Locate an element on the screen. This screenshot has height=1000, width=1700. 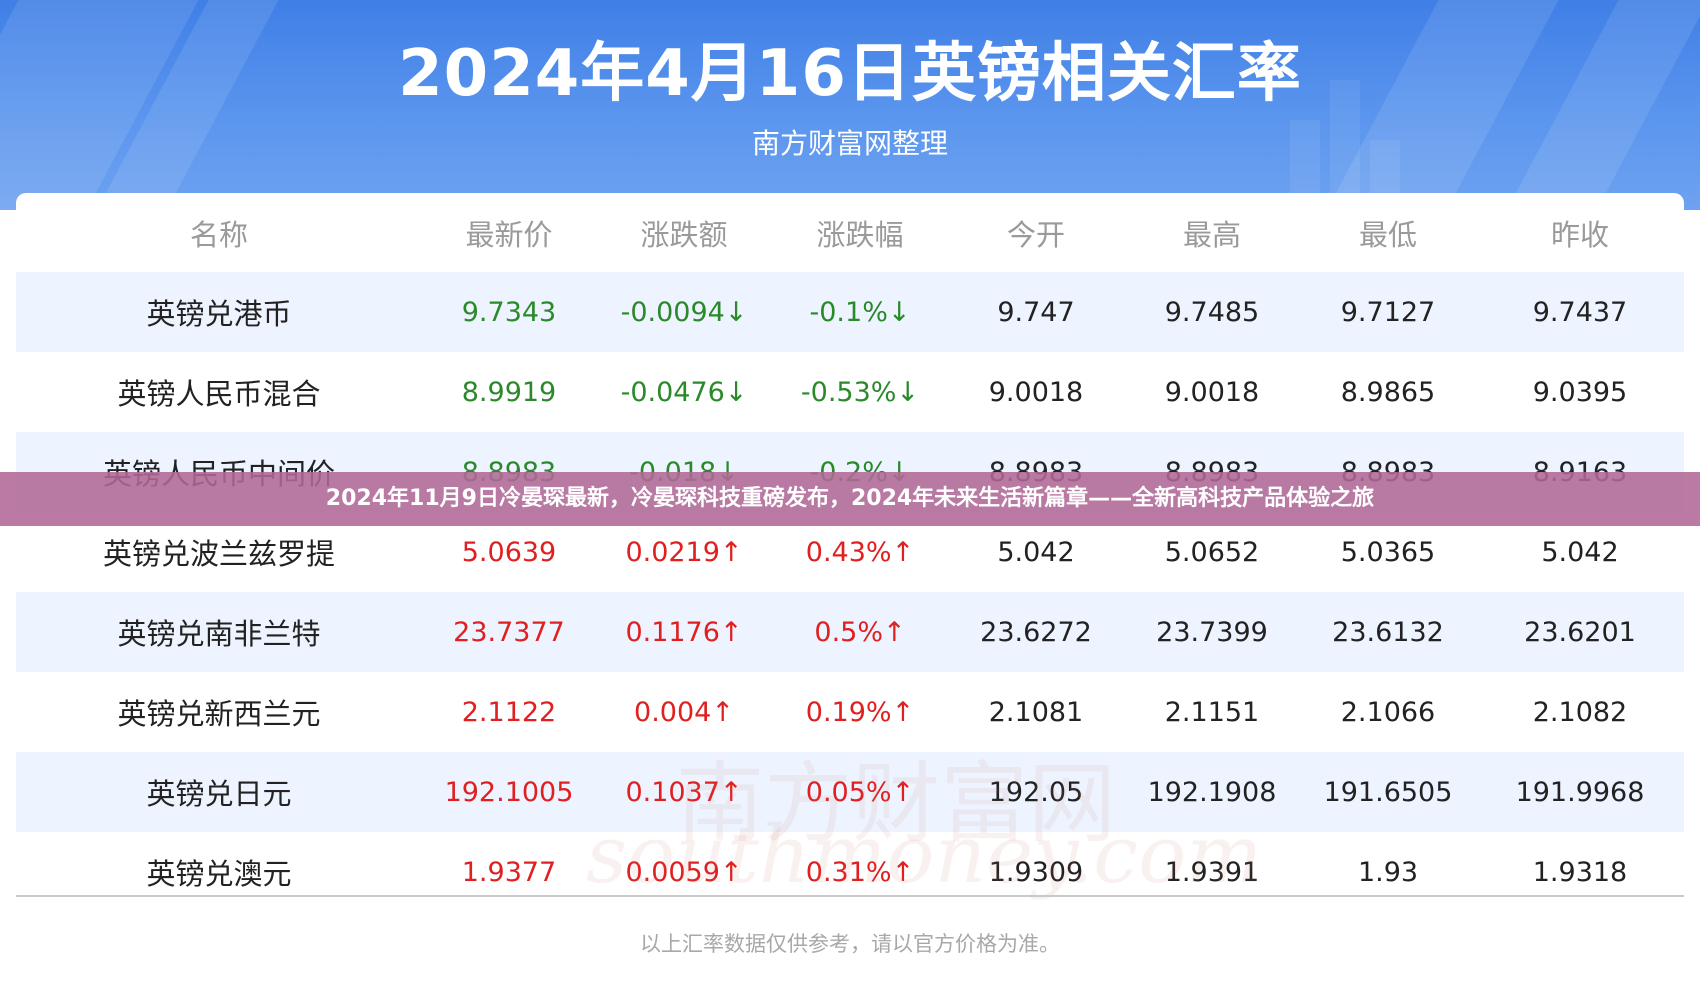
cell-name: 英镑兑波兰兹罗提 is located at coordinates (218, 554).